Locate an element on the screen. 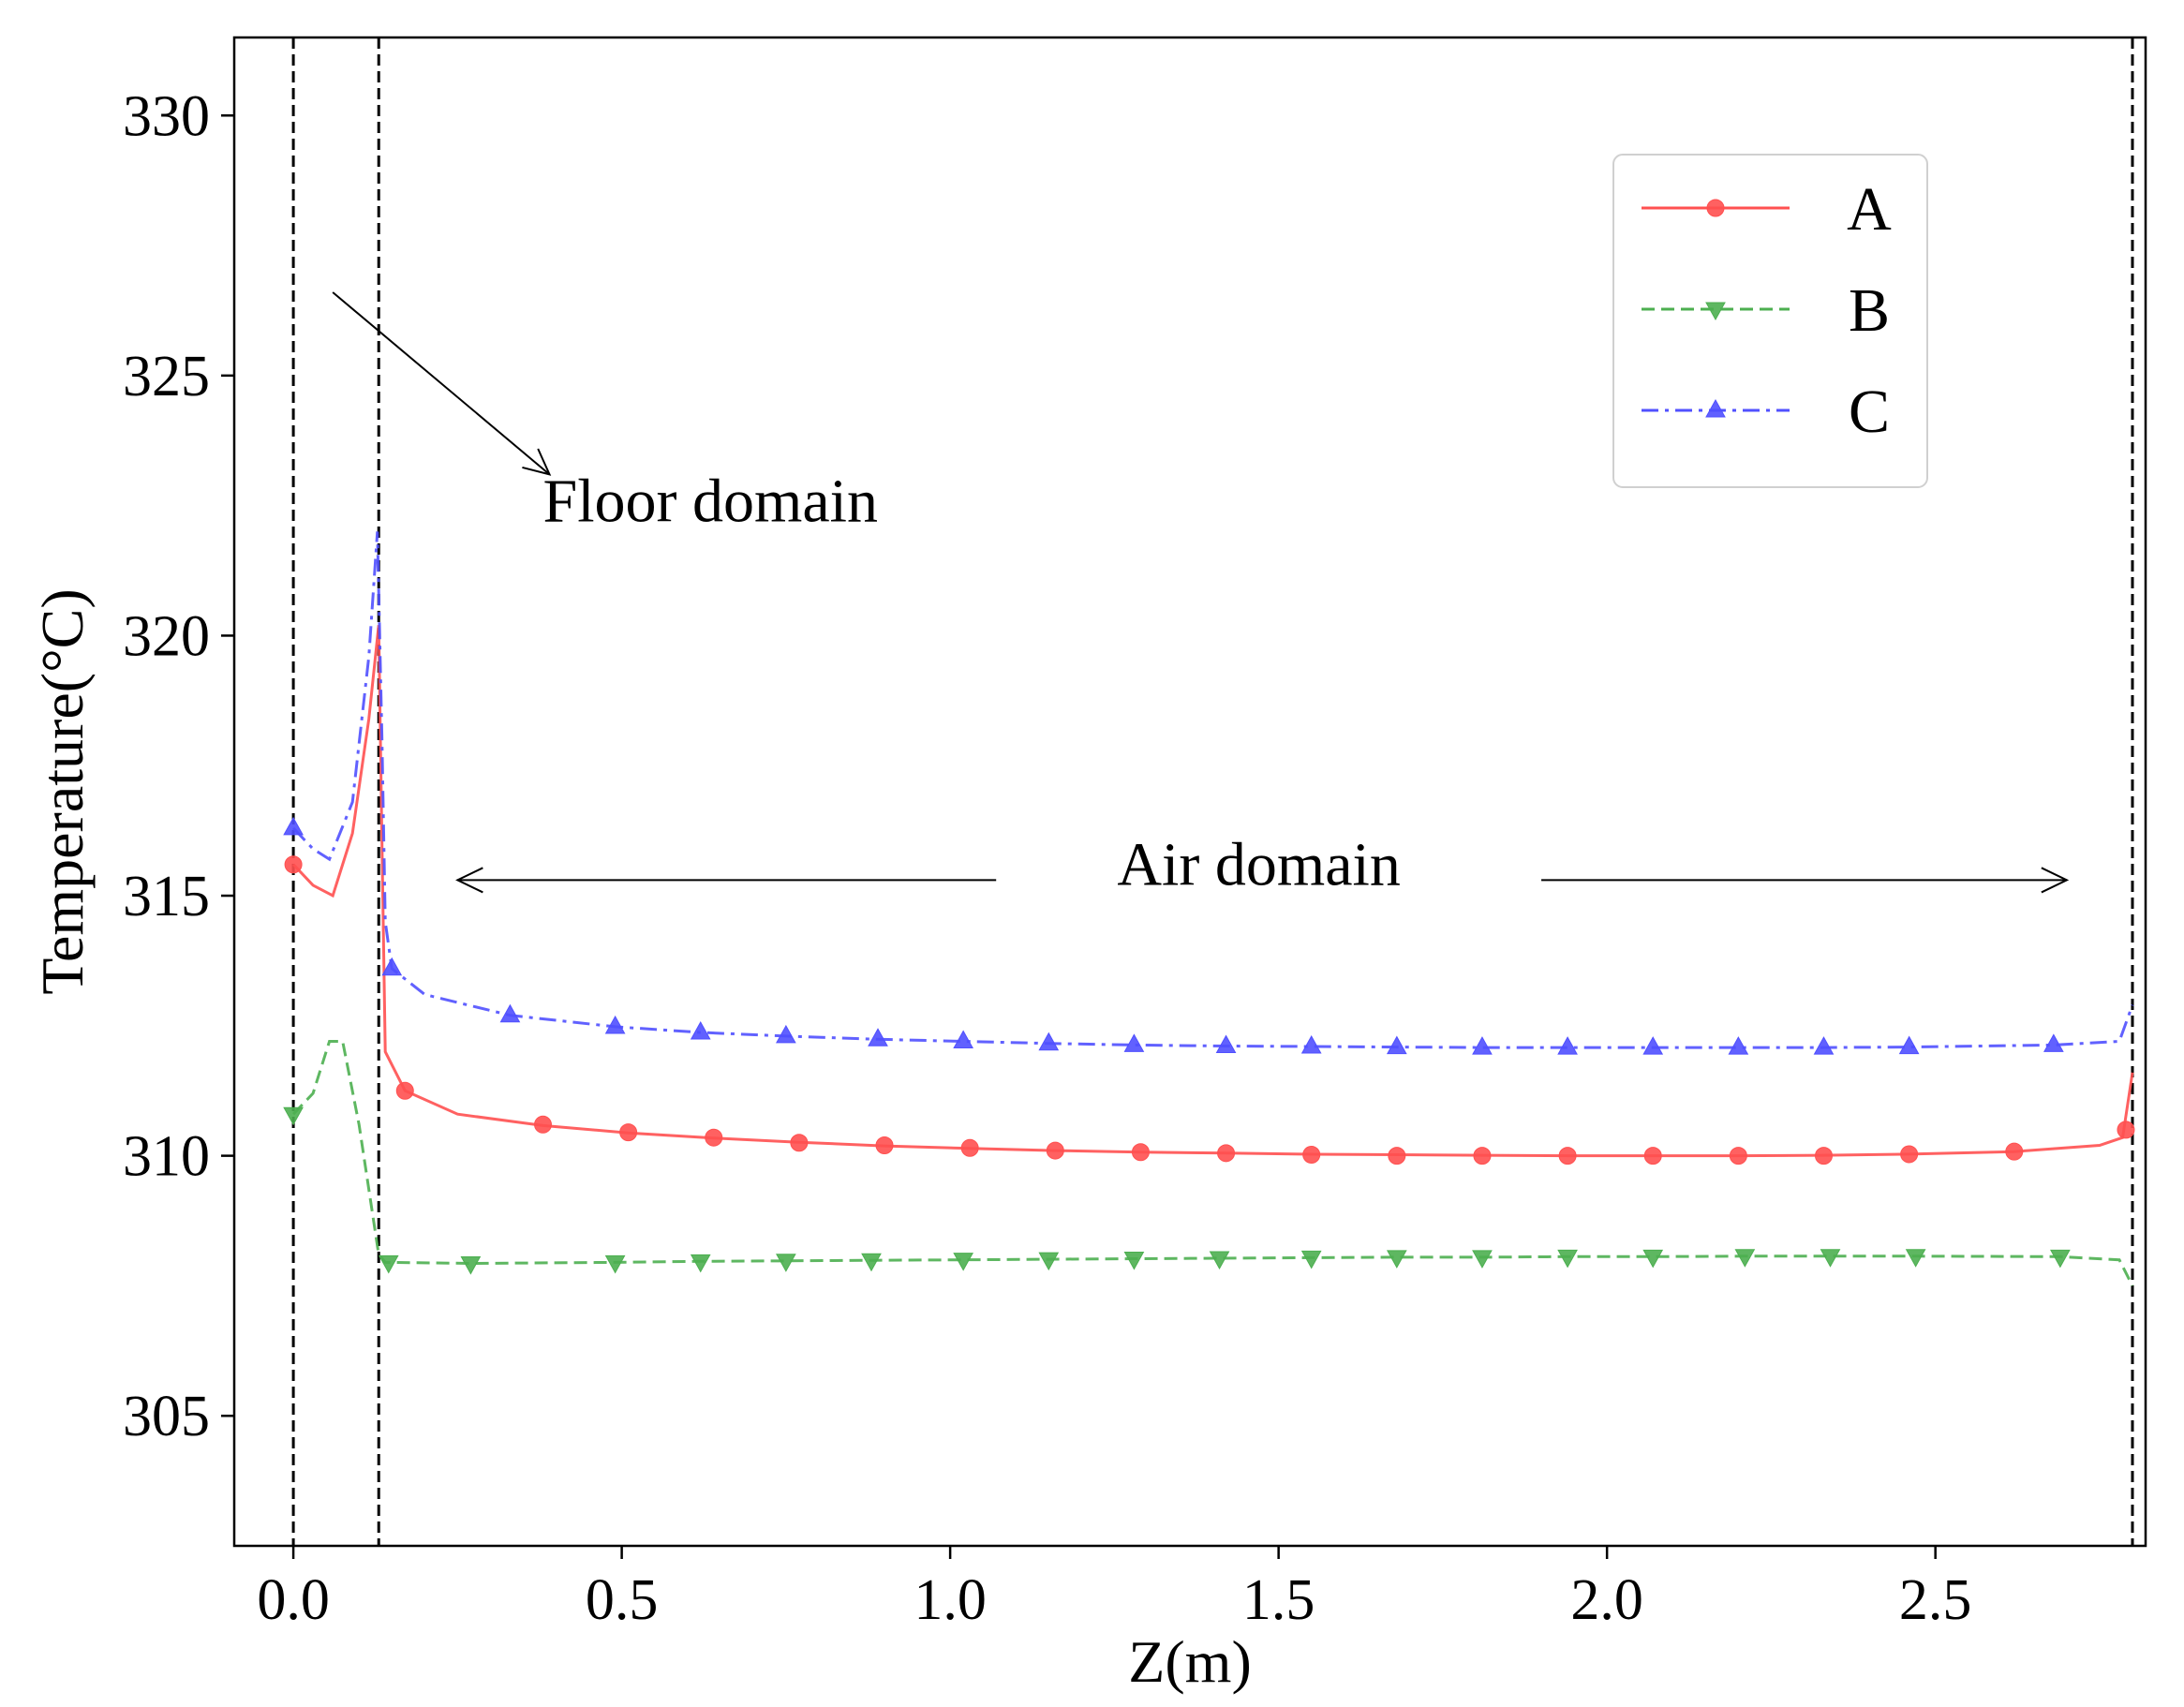 The image size is (2184, 1707). series-B is located at coordinates (1208, 1164).